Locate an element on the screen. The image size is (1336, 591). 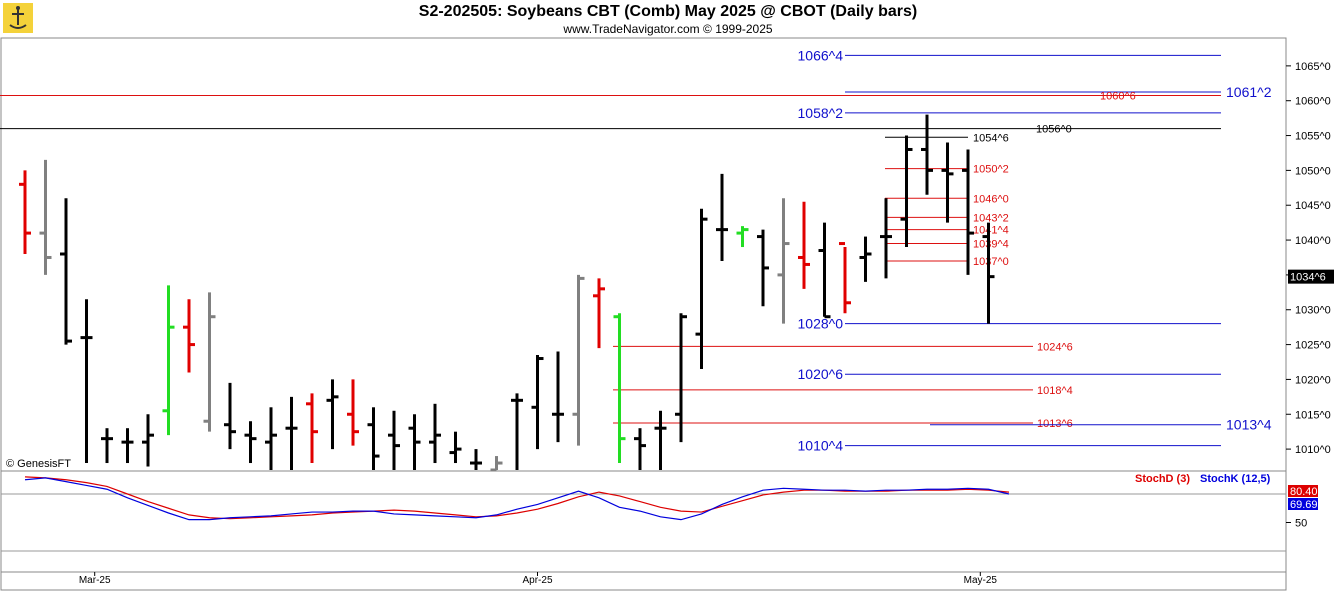
price-tick-label: 1060^0 is located at coordinates (1313, 102).